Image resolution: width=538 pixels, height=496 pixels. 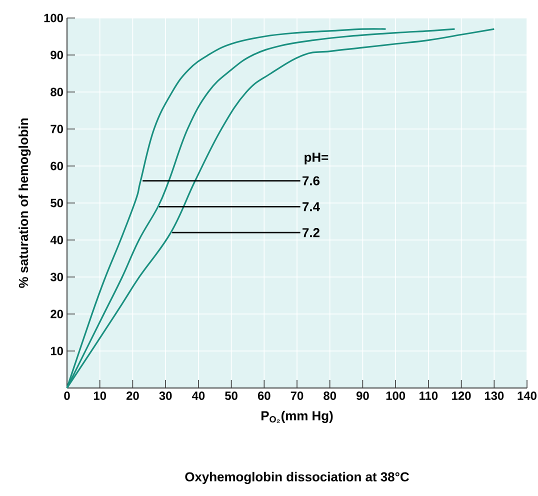 I want to click on x-tick-label: 70, so click(x=297, y=396).